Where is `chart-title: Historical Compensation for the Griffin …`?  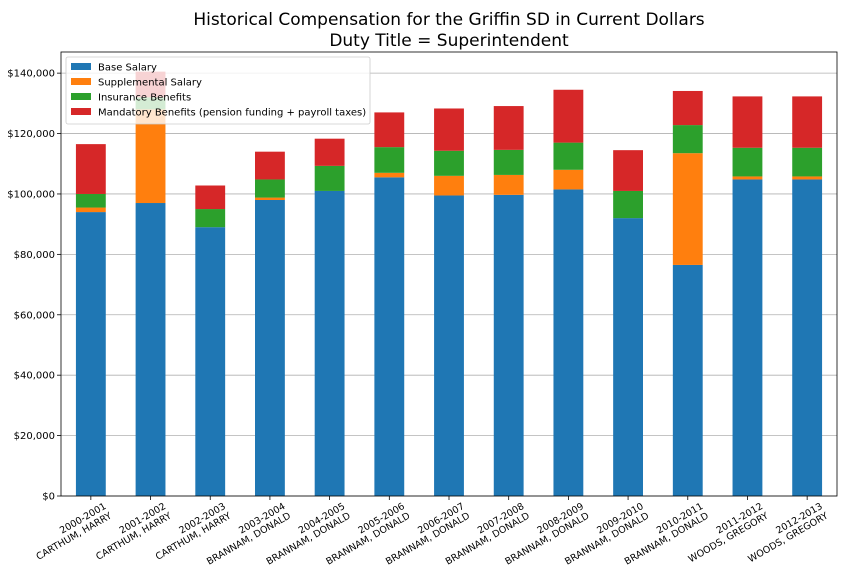 chart-title: Historical Compensation for the Griffin … is located at coordinates (448, 20).